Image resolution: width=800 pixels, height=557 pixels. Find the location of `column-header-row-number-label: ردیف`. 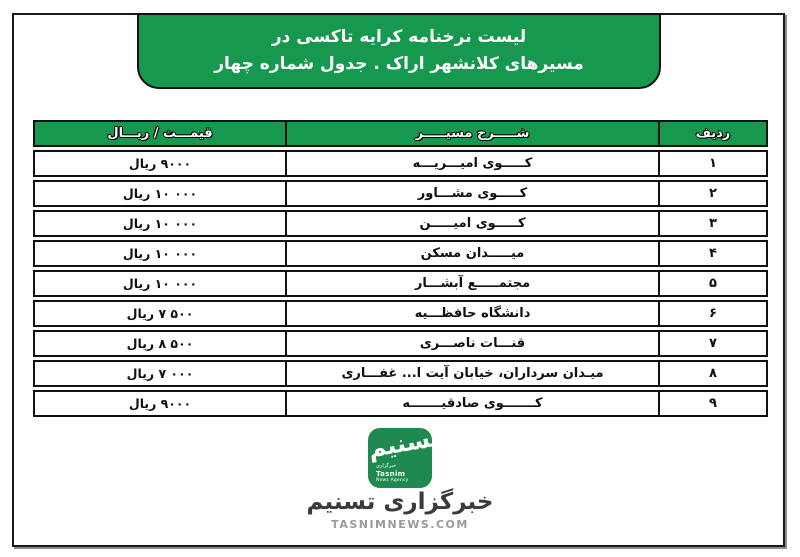

column-header-row-number-label: ردیف is located at coordinates (713, 133).